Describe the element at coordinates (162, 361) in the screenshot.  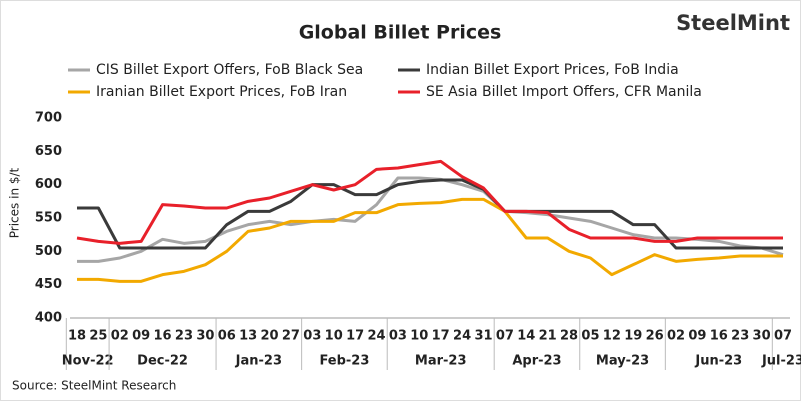
I see `month-label: Dec-22` at that location.